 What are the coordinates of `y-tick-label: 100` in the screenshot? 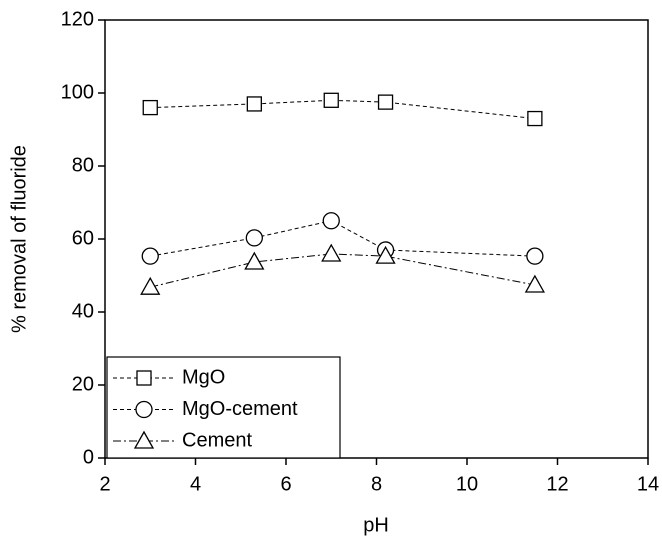 It's located at (77, 92).